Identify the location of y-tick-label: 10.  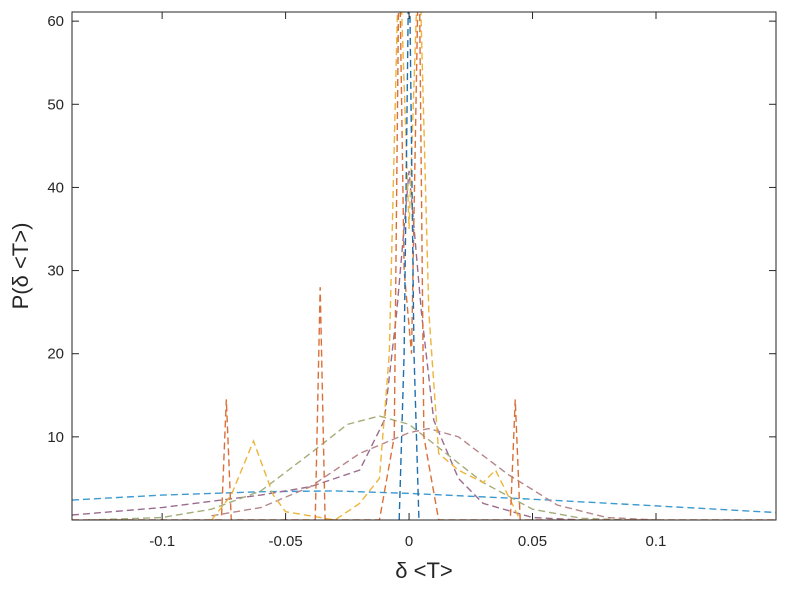
(55, 437).